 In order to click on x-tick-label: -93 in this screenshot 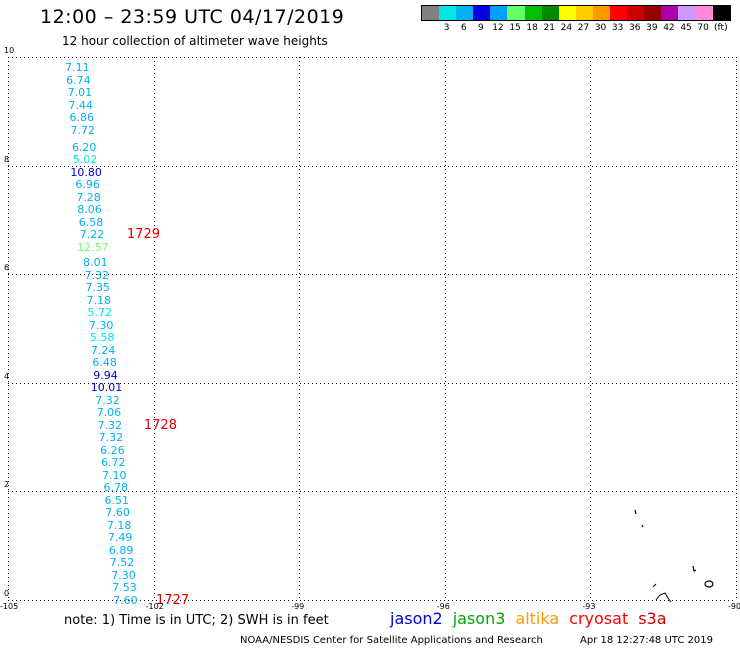, I will do `click(589, 606)`.